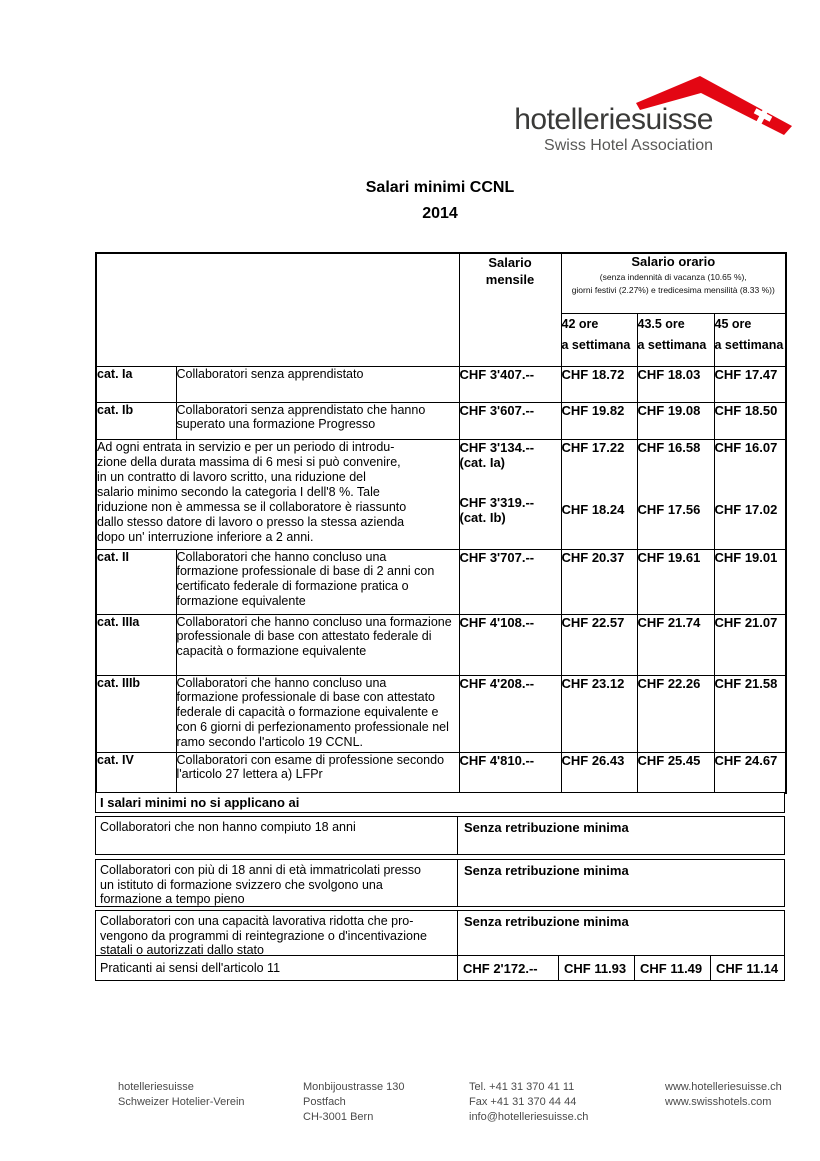  What do you see at coordinates (510, 309) in the screenshot?
I see `header-monthly-salary: Salario mensile` at bounding box center [510, 309].